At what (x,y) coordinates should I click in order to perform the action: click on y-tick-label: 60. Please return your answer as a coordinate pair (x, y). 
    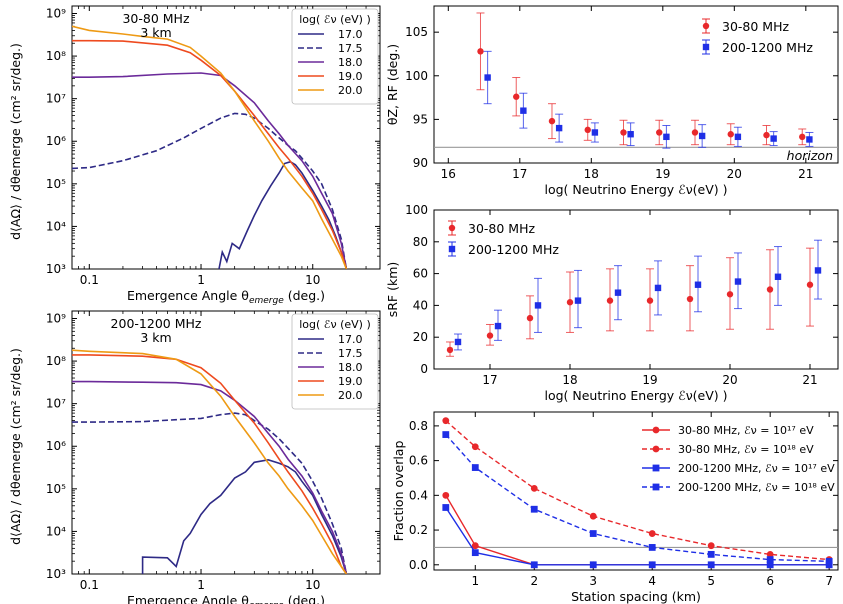
    Looking at the image, I should click on (420, 274).